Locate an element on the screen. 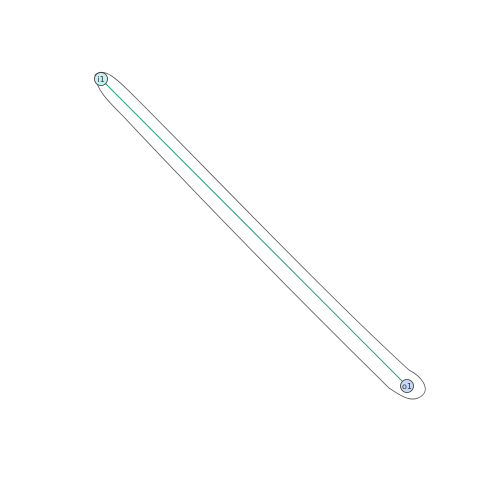  node-i1: i1 is located at coordinates (101, 79).